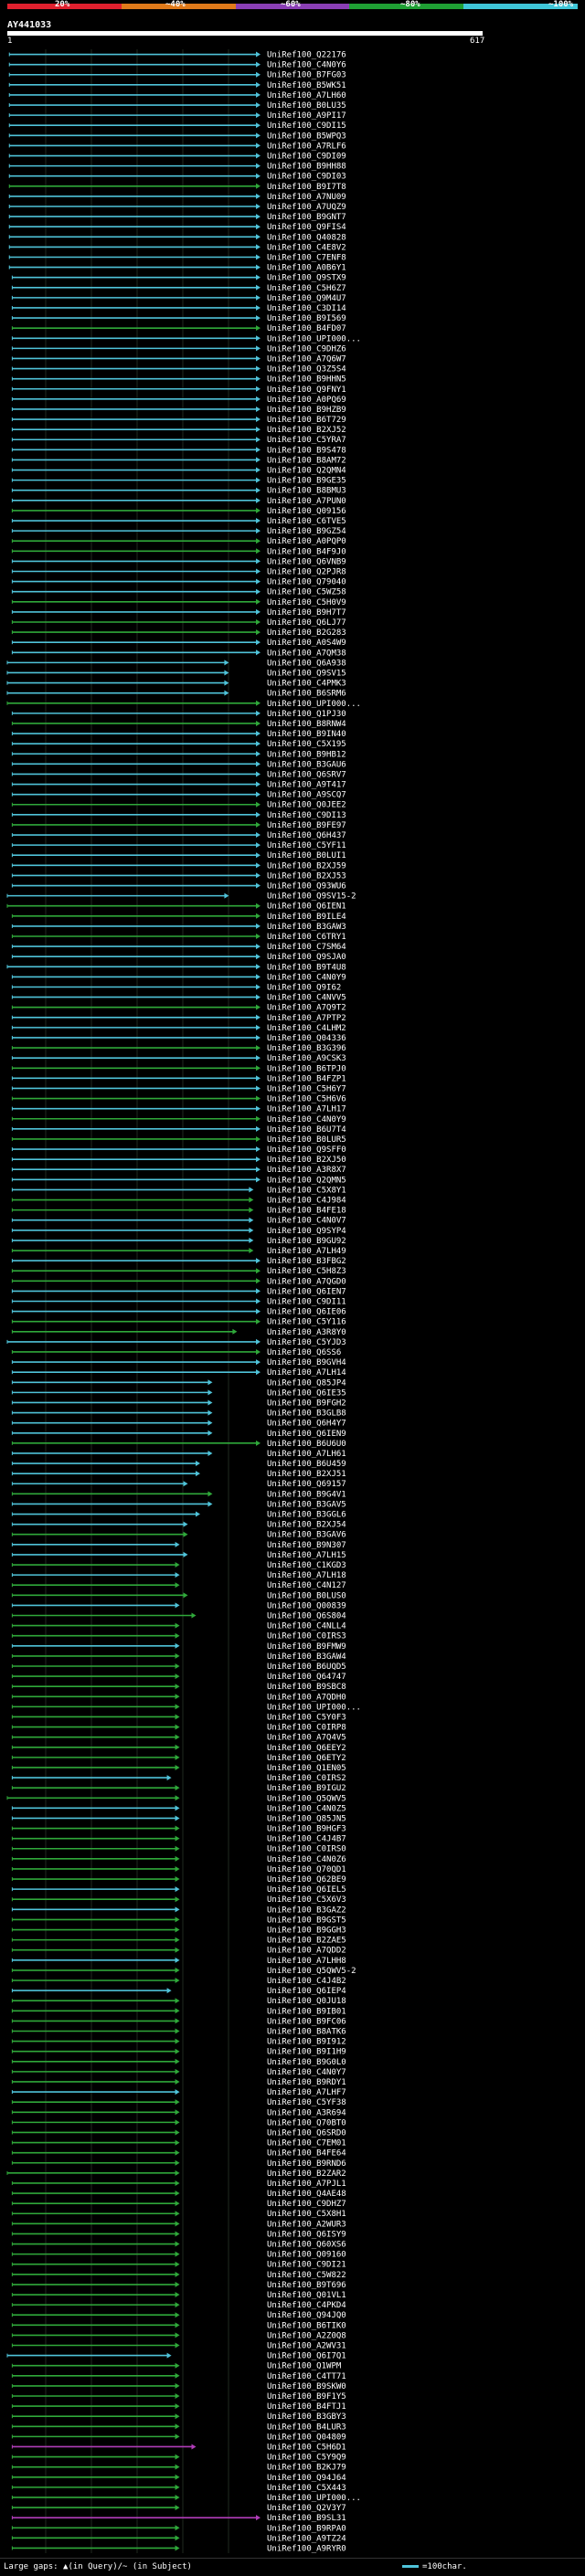 The height and width of the screenshot is (2576, 585). I want to click on hit-label: UniRef100_B2ZAE5, so click(307, 1942).